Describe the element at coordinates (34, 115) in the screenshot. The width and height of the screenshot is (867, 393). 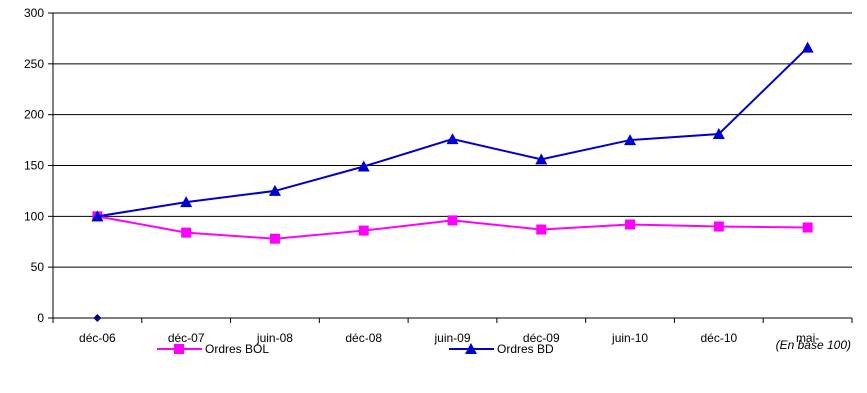
I see `y-tick-label: 200` at that location.